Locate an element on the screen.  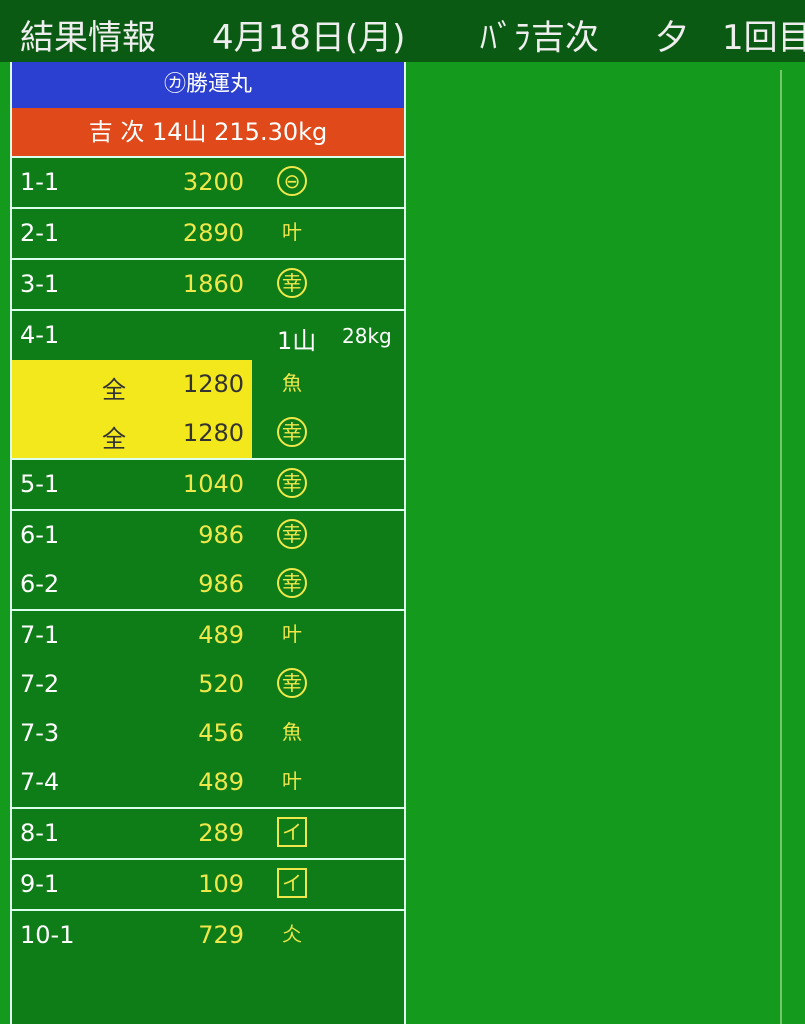
lot: 10-1 is located at coordinates (47, 935).